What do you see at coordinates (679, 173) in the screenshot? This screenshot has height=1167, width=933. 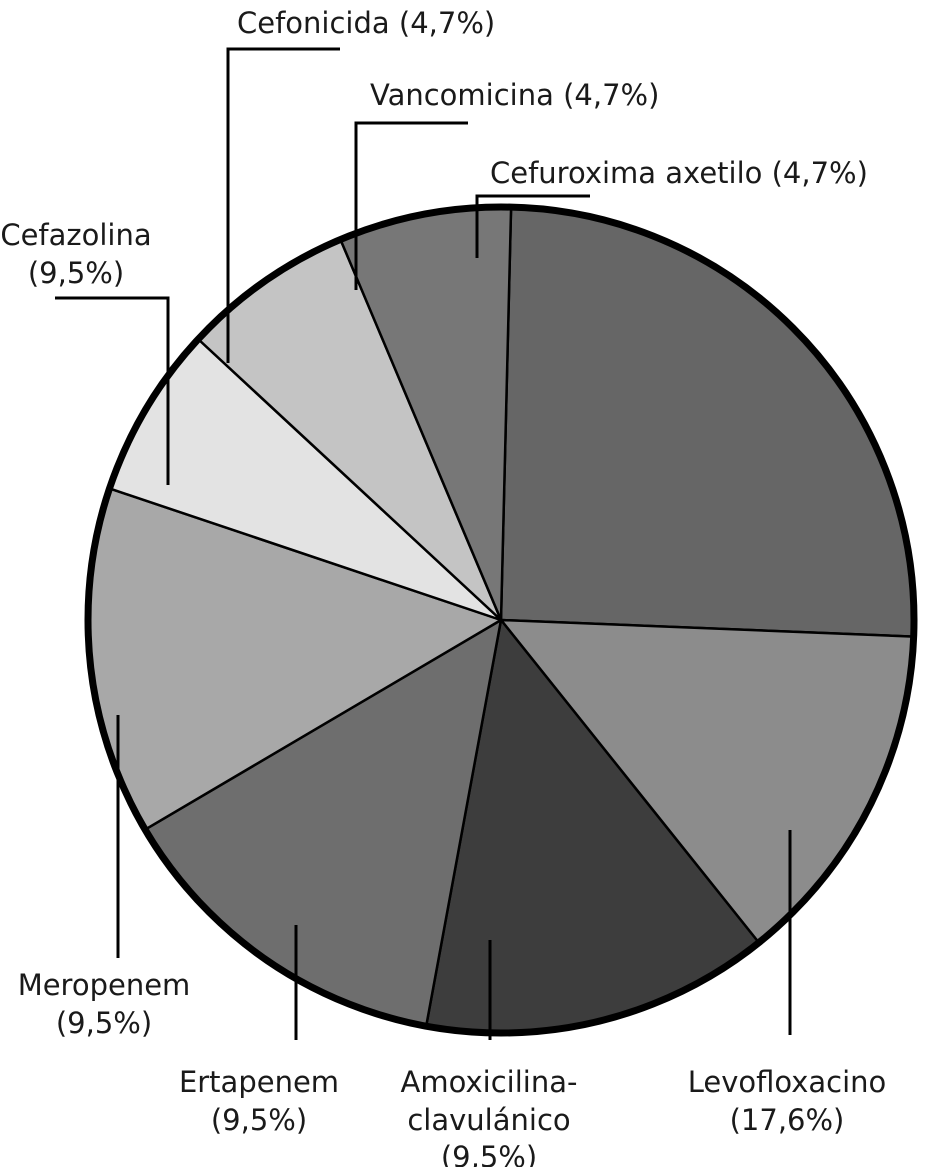 I see `slice-label: Cefuroxima axetilo (4,7%)` at bounding box center [679, 173].